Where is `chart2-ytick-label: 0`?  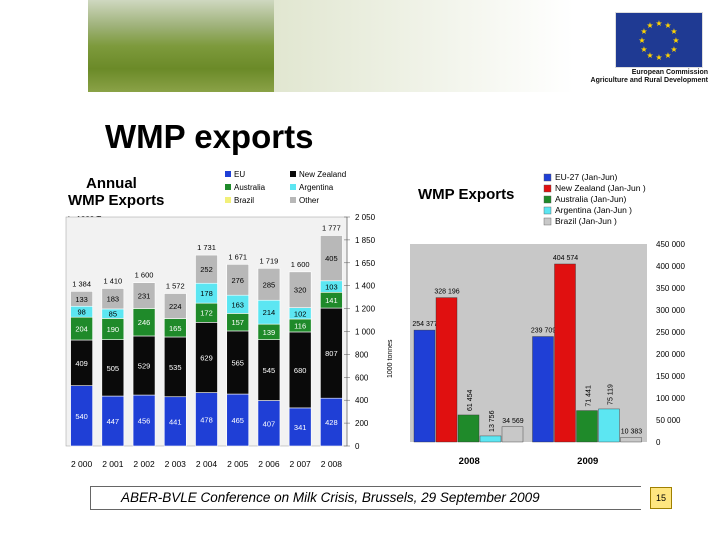 chart2-ytick-label: 0 is located at coordinates (658, 442).